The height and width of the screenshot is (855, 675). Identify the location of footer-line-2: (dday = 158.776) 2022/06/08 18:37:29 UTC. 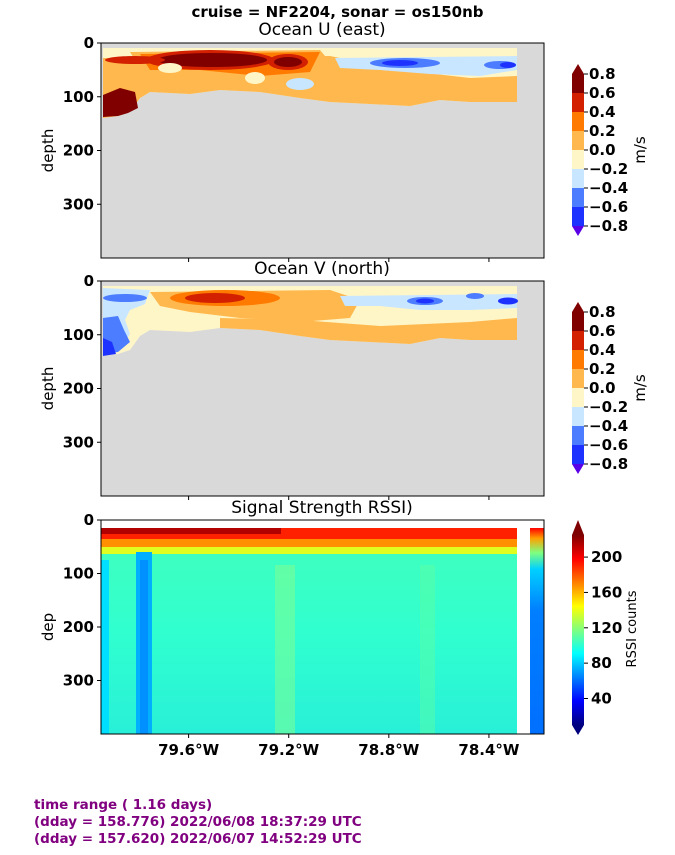
(198, 822).